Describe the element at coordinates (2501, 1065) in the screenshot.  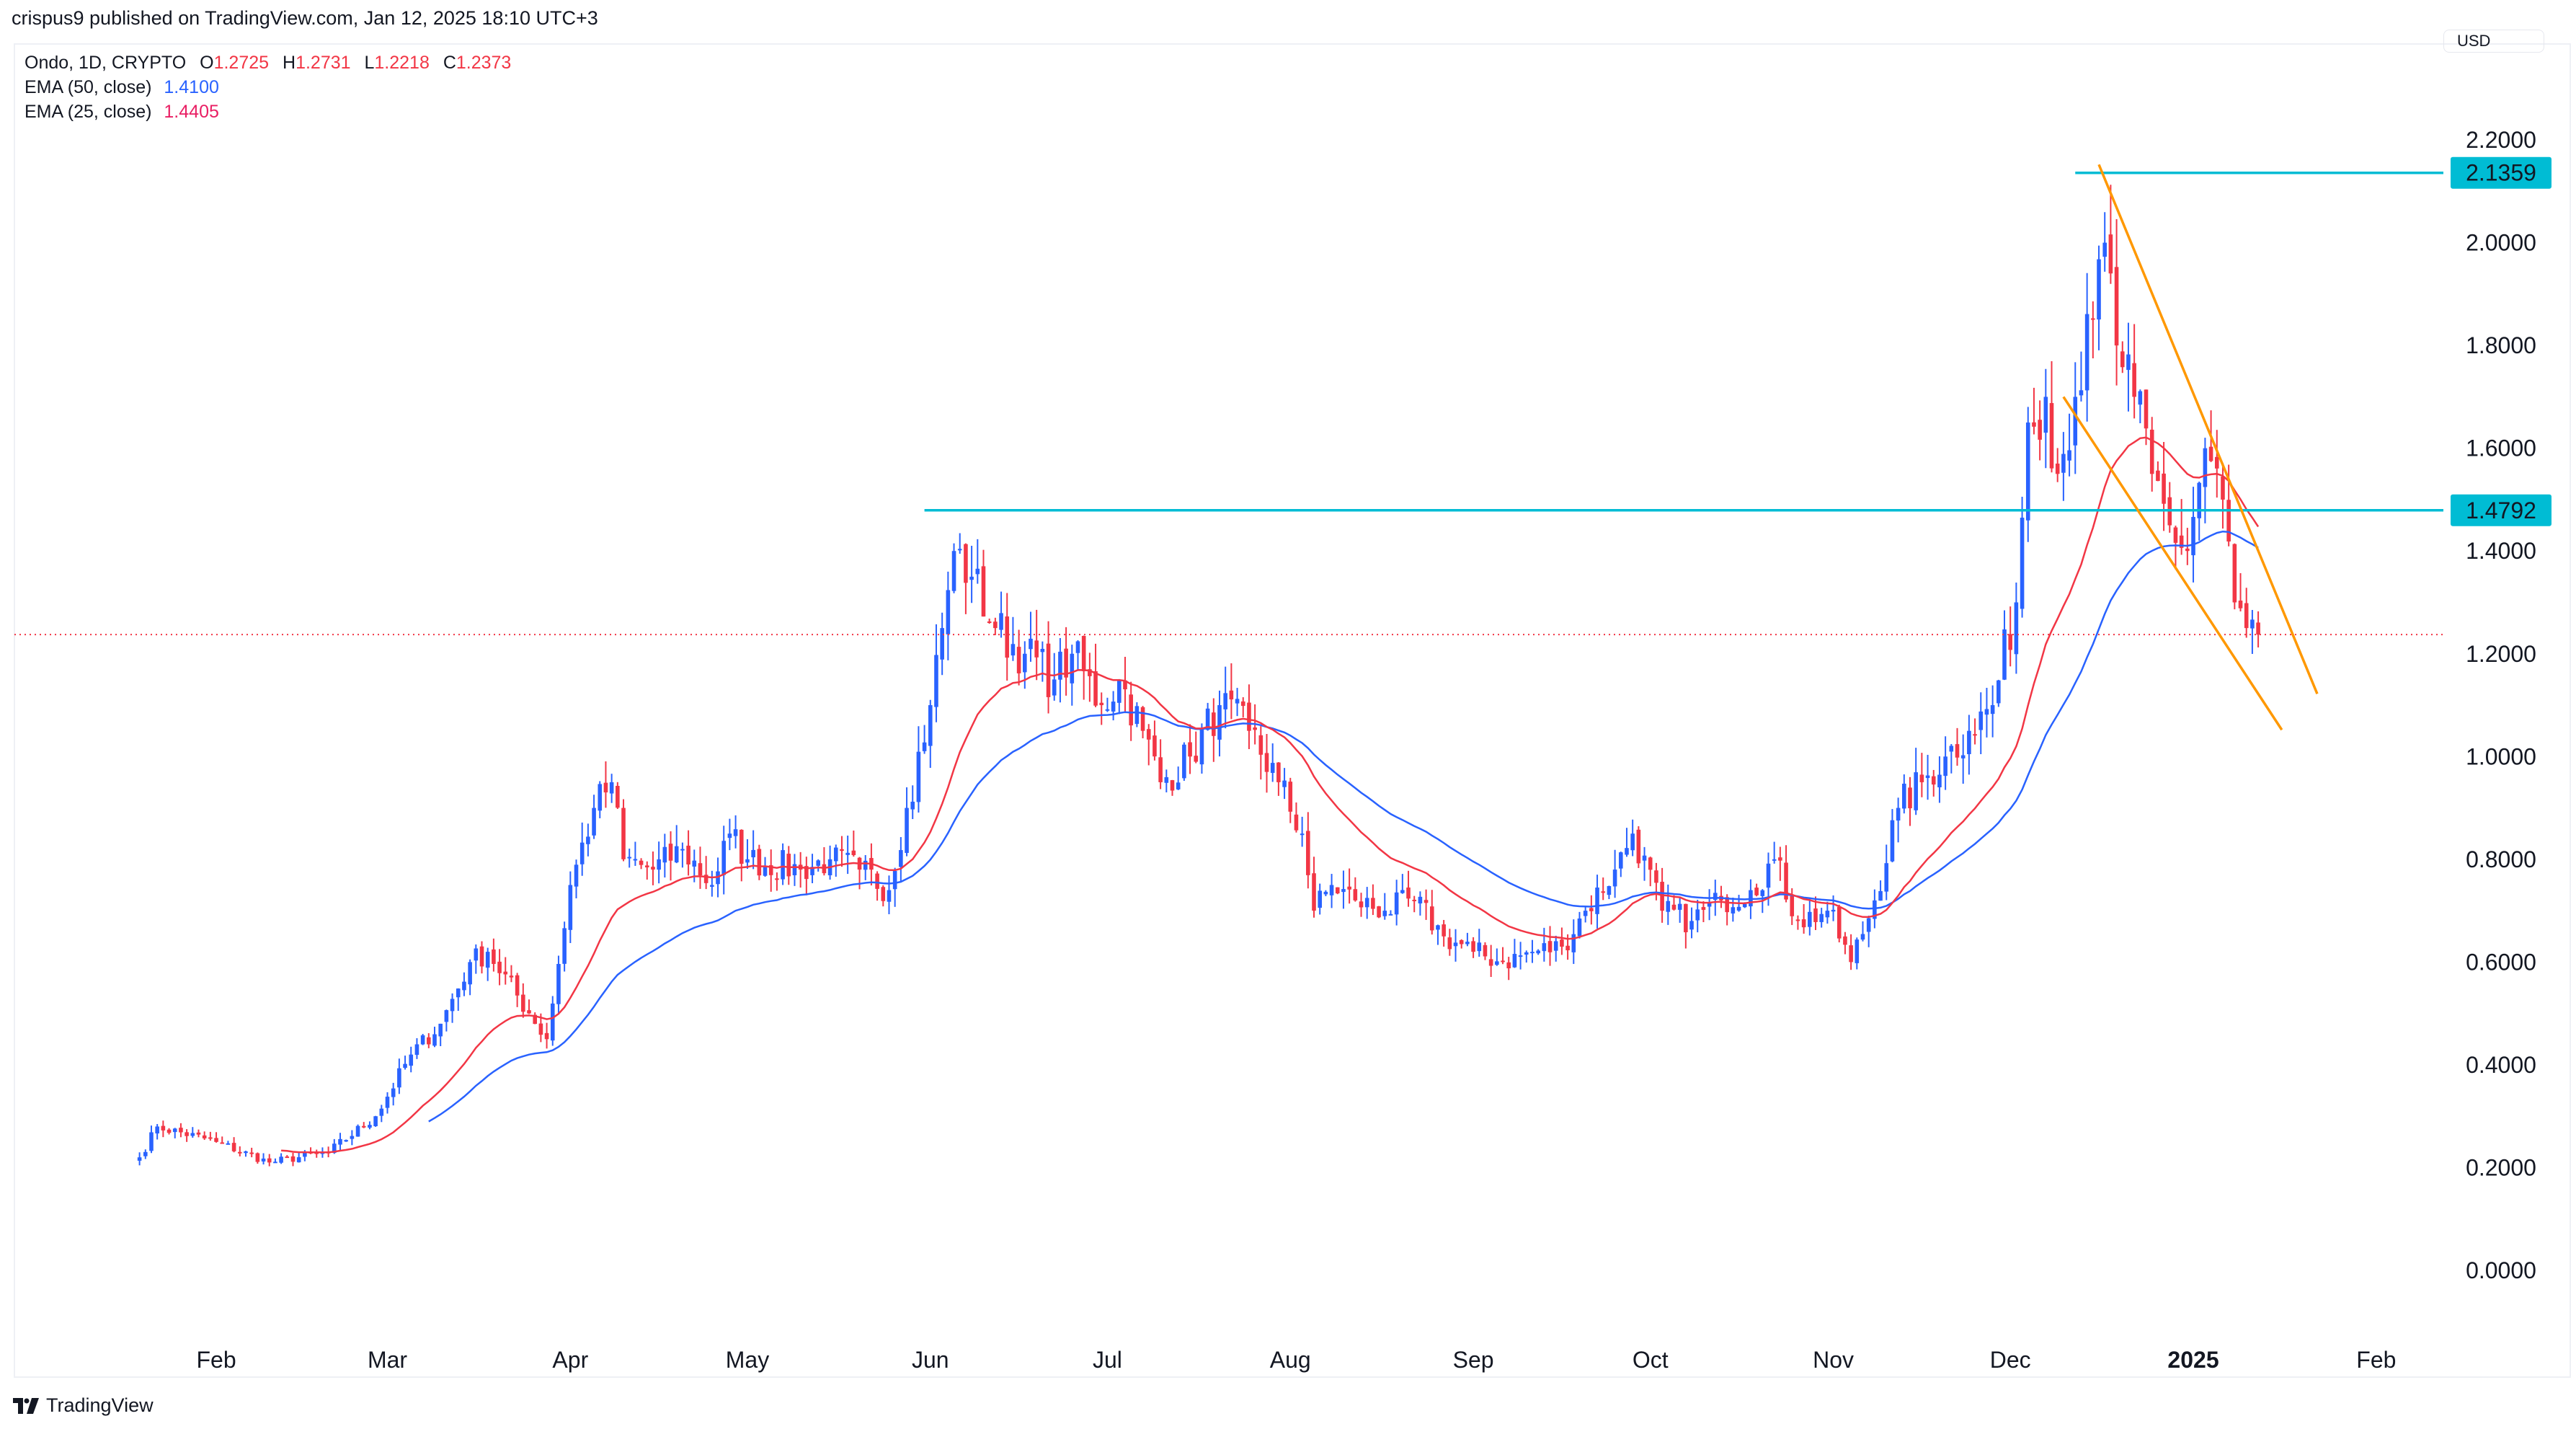
I see `y-tick-label: 0.4000` at that location.